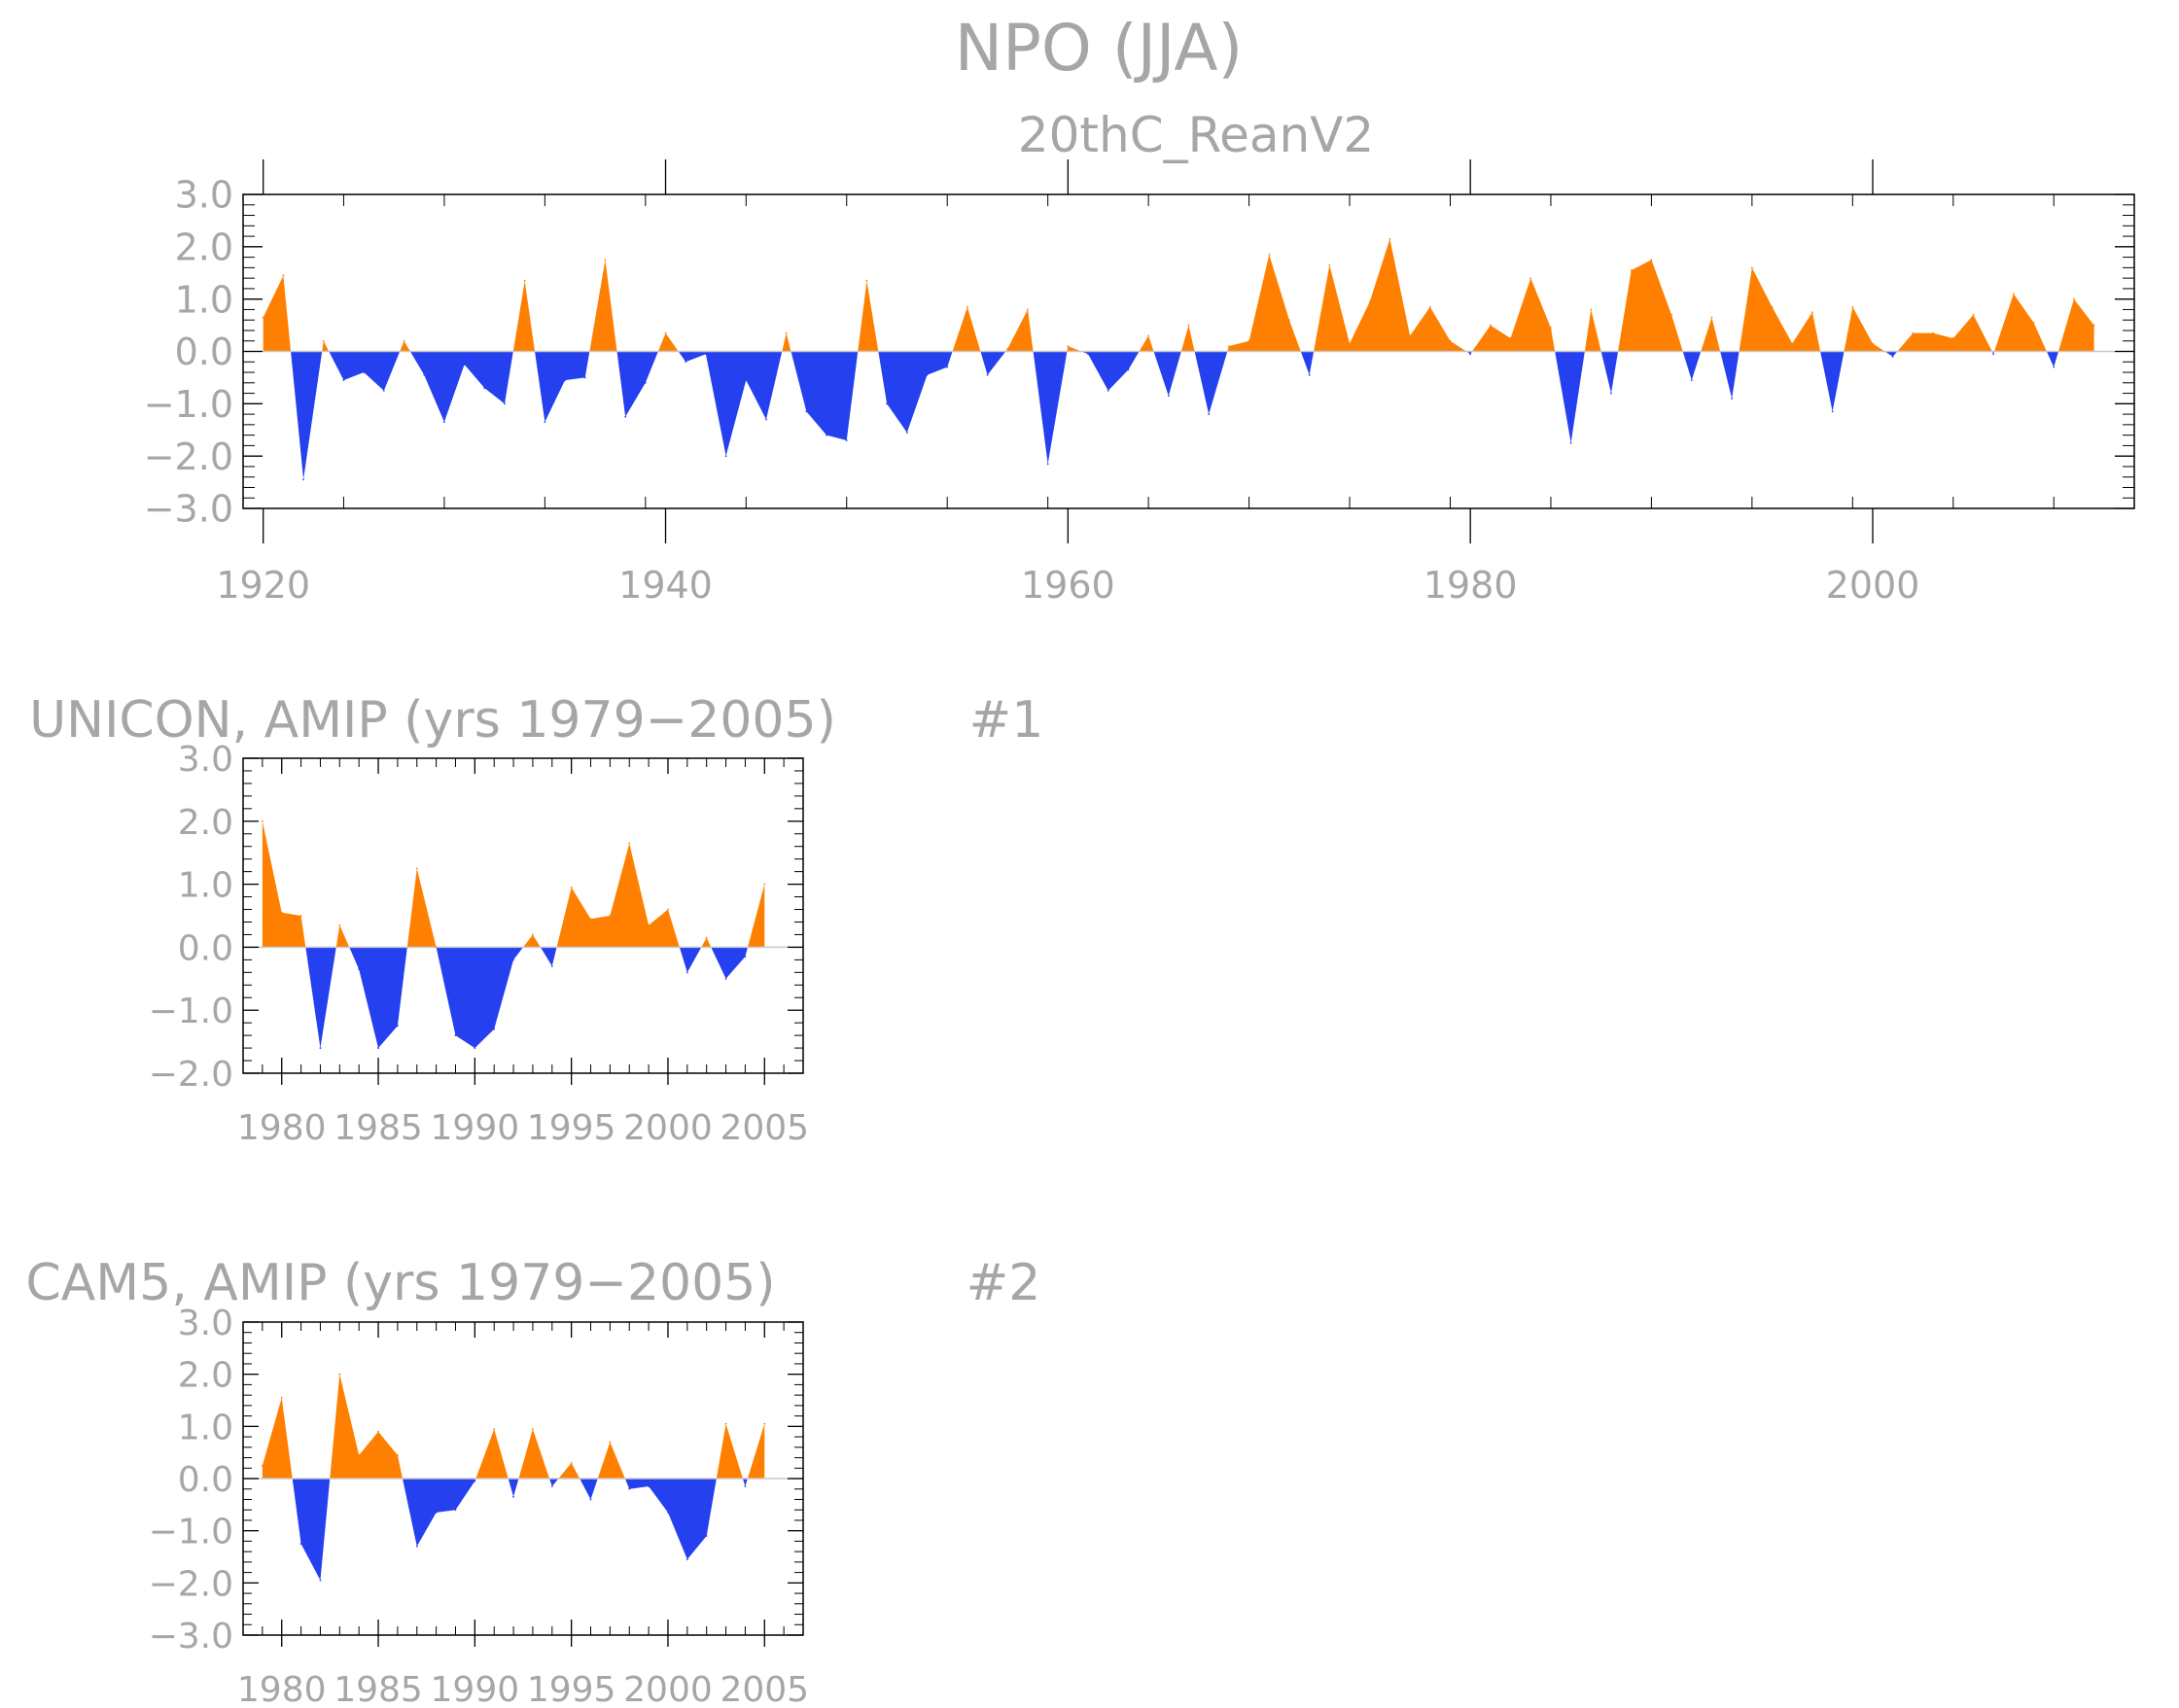  Describe the element at coordinates (665, 585) in the screenshot. I see `x-tick-label: 1940` at that location.